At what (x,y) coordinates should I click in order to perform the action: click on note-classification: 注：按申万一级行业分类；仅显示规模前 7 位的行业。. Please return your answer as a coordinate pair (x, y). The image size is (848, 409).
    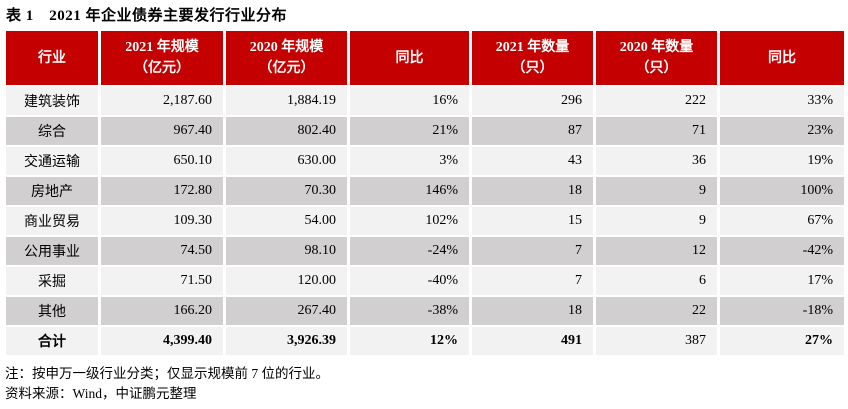
    Looking at the image, I should click on (167, 373).